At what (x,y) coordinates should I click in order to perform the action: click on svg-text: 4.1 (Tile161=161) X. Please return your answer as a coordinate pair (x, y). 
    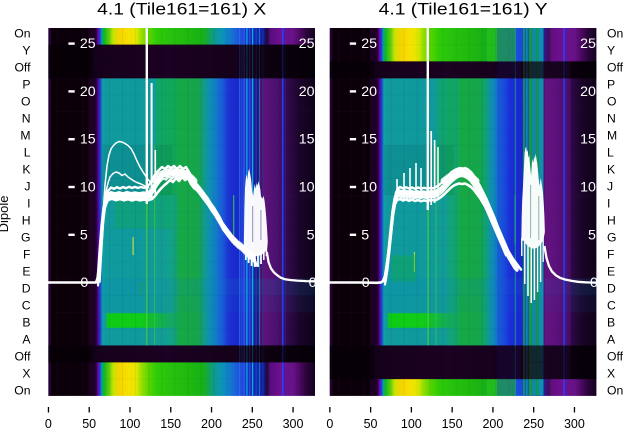
    Looking at the image, I should click on (181, 10).